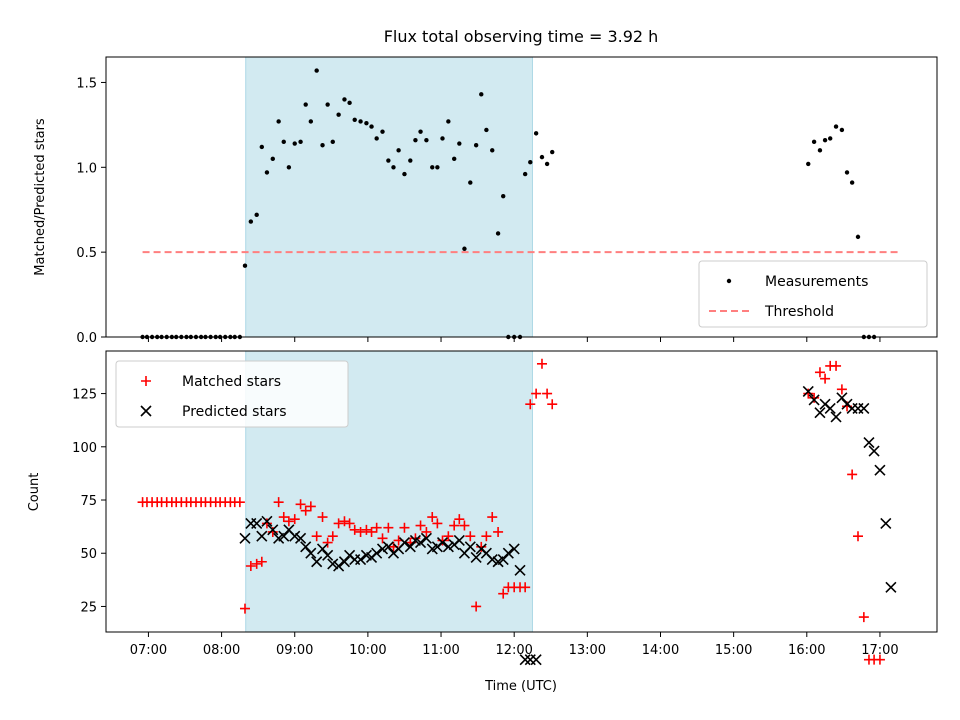 The image size is (960, 720). I want to click on x-tick-label: 16:00, so click(806, 650).